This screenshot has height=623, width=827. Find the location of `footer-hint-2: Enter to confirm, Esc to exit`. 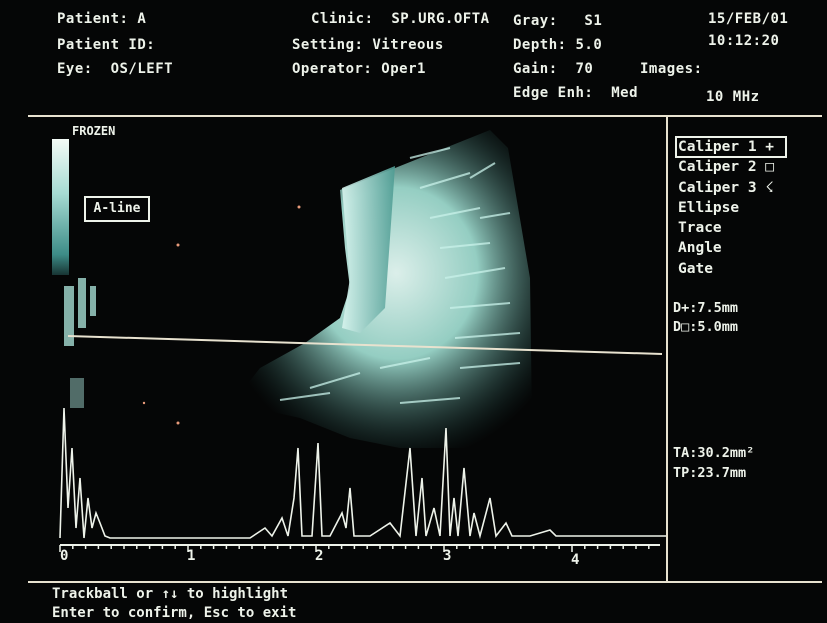

footer-hint-2: Enter to confirm, Esc to exit is located at coordinates (174, 613).